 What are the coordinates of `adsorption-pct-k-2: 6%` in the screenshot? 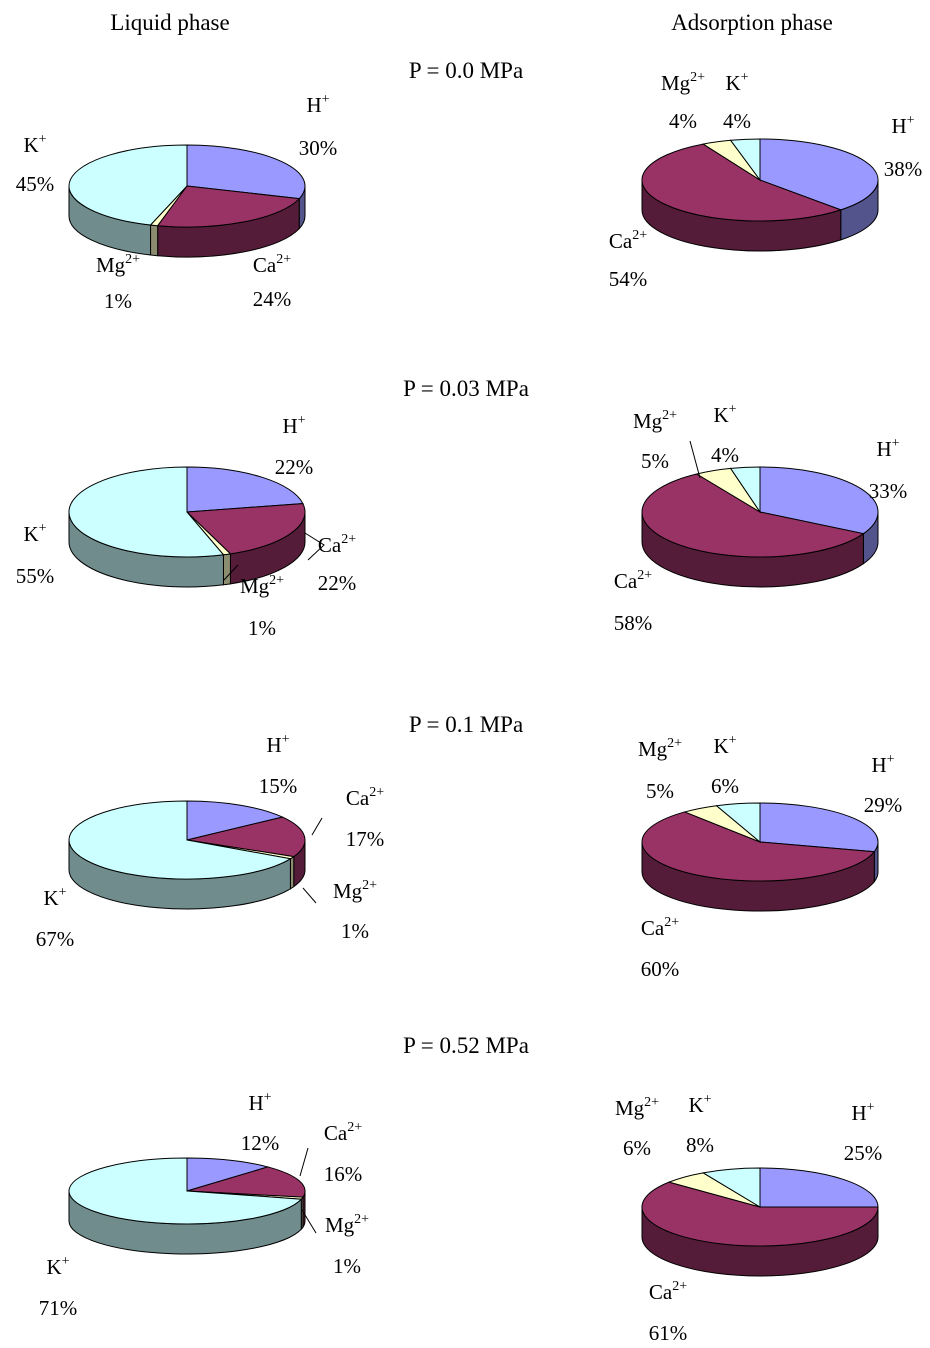 It's located at (725, 786).